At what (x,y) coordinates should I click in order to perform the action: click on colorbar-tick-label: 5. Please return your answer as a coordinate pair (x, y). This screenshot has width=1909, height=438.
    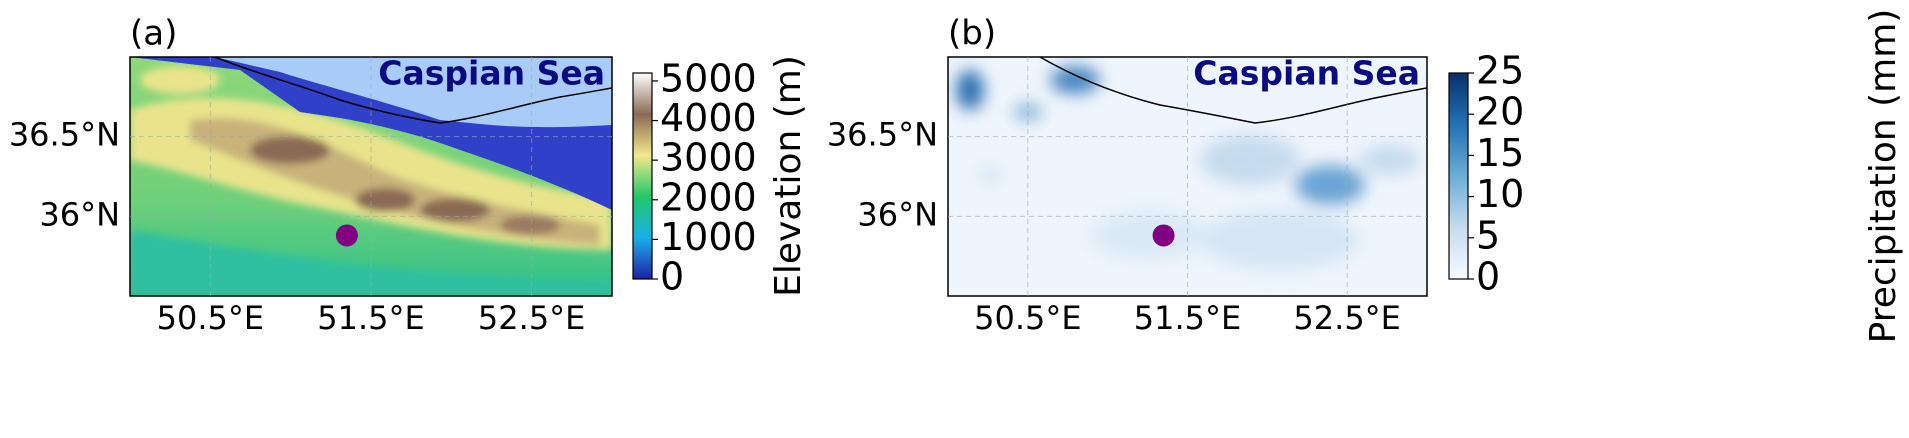
    Looking at the image, I should click on (1488, 235).